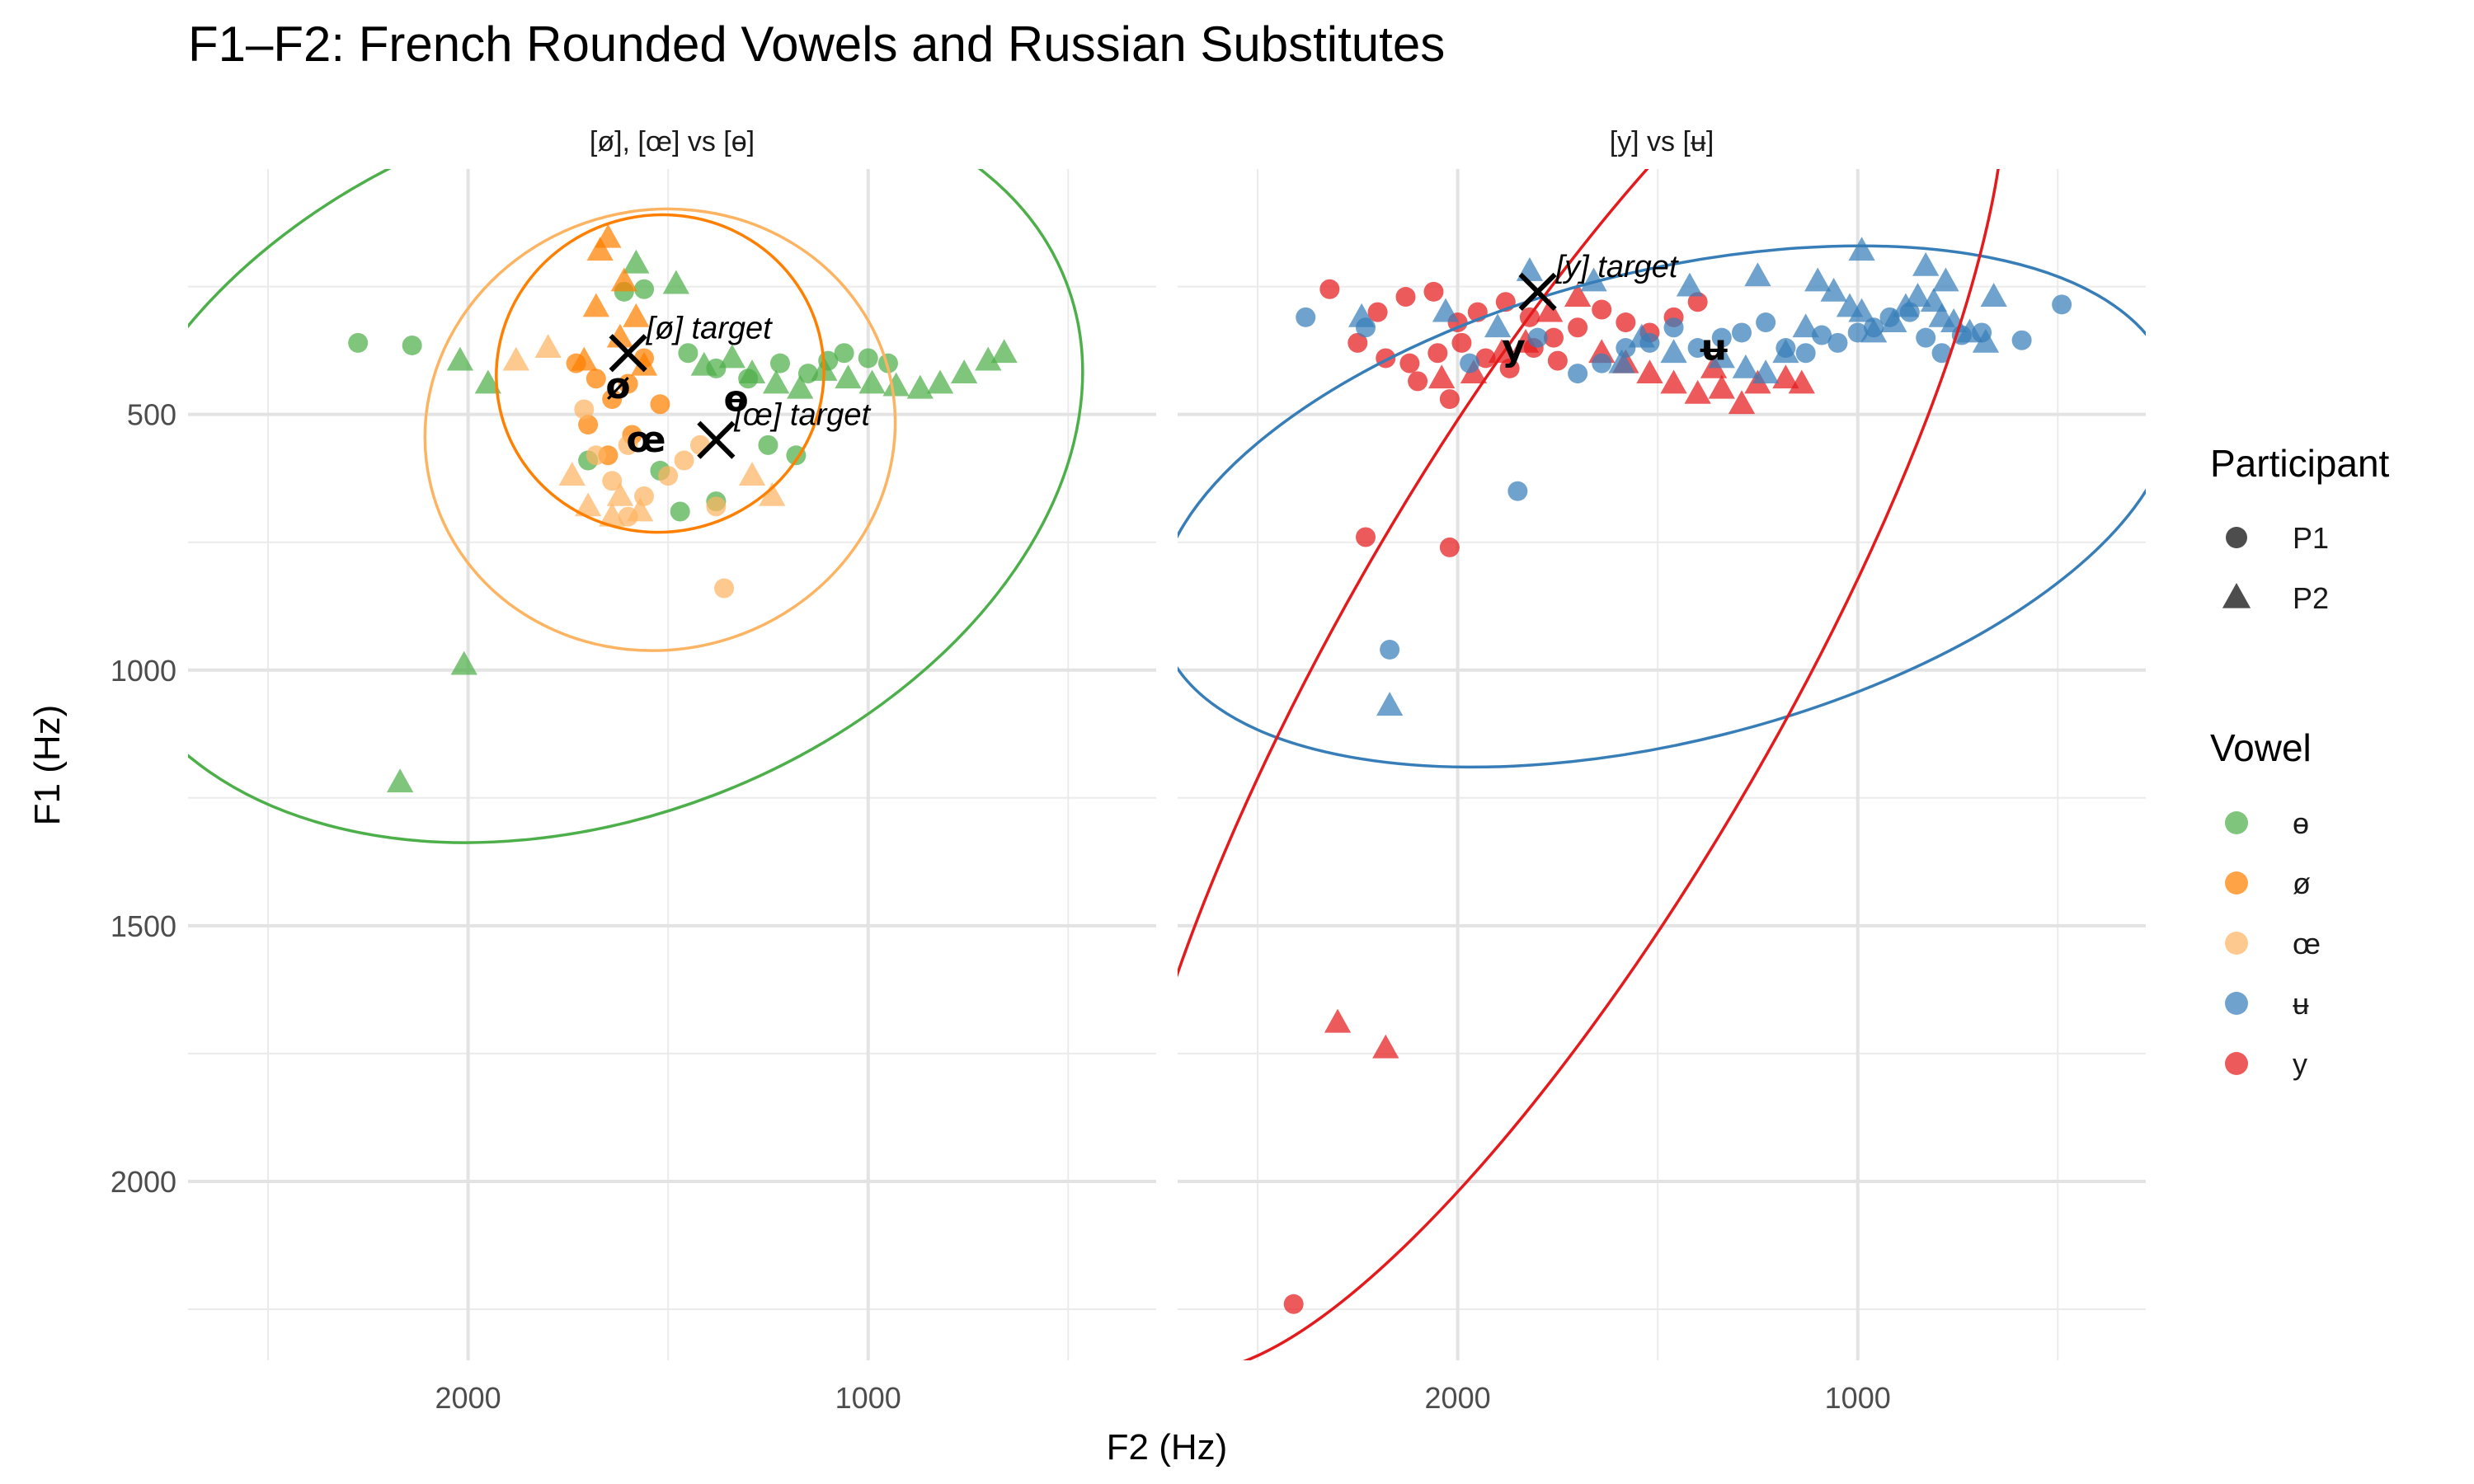 The height and width of the screenshot is (1484, 2474). Describe the element at coordinates (2311, 538) in the screenshot. I see `legend-label: P1` at that location.